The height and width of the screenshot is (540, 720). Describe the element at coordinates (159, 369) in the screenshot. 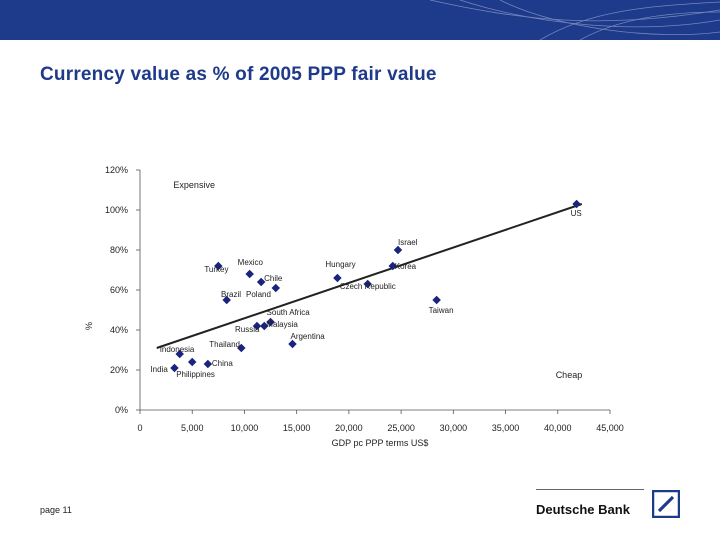

I see `point-label: India` at that location.